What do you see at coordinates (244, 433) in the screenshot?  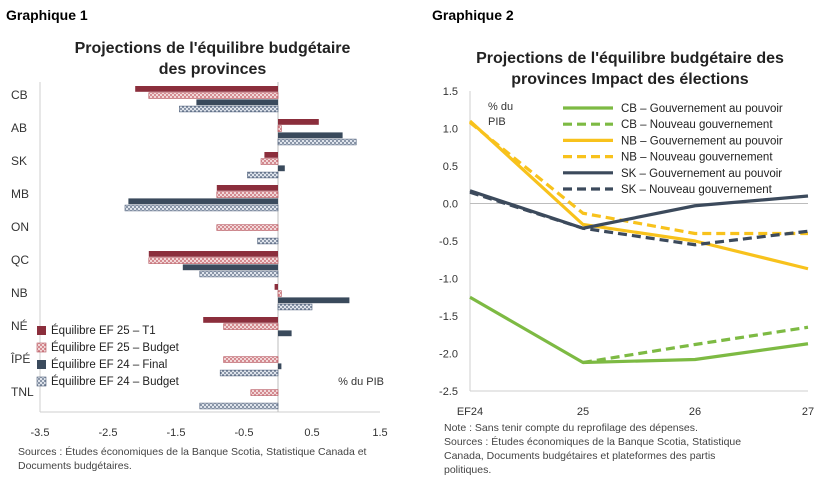 I see `chart1-x-tick-0-5: -0.5` at bounding box center [244, 433].